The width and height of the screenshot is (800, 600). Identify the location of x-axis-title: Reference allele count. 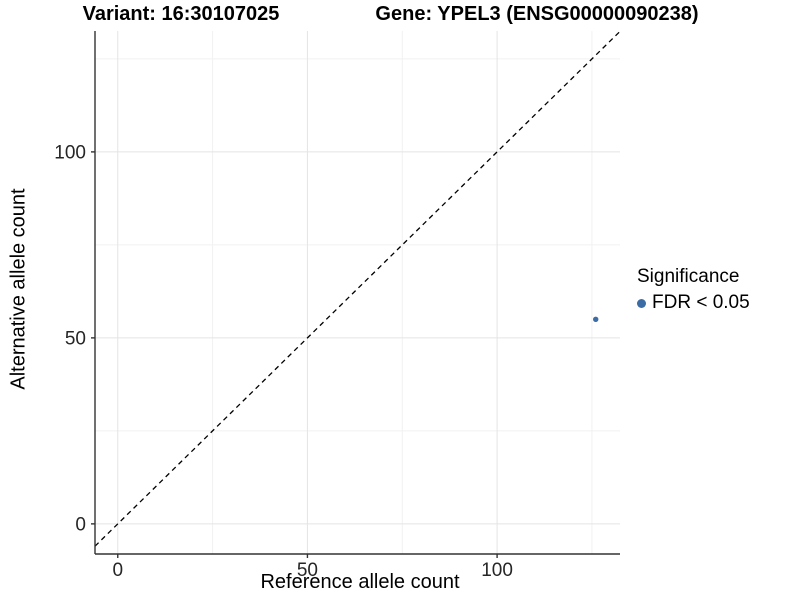
(360, 582).